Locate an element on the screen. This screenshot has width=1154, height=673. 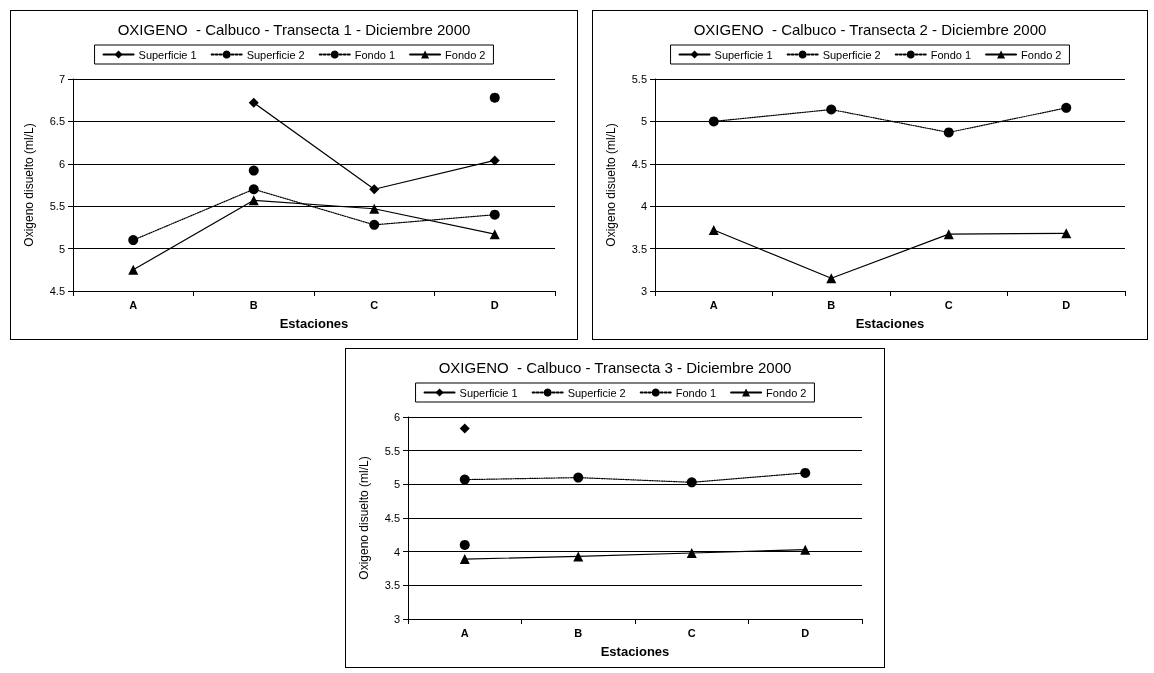
chart-title: OXIGENO - Calbuco - Transecta 3 - Diciembre 2000 is located at coordinates (615, 367).